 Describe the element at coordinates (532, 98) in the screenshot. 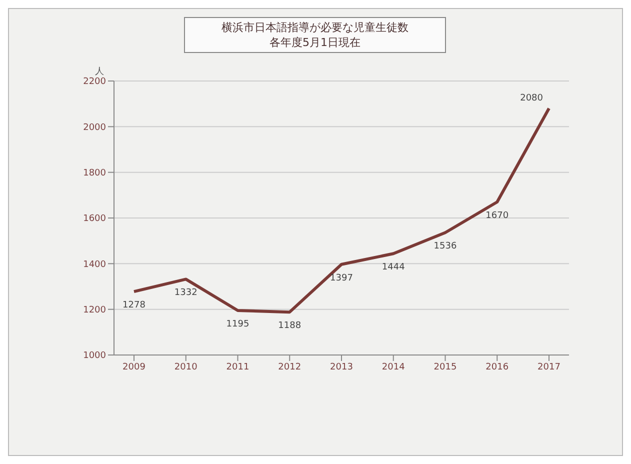

I see `data-label: 2080` at that location.